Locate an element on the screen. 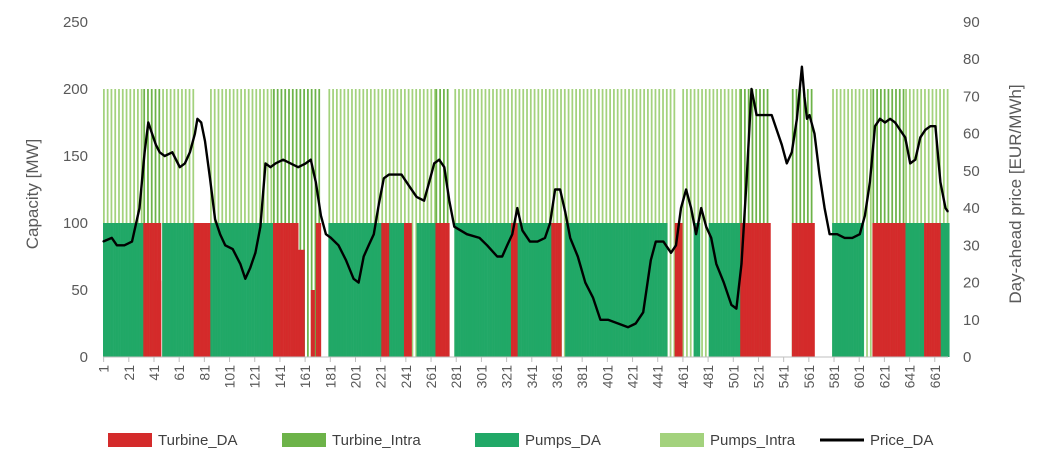 The image size is (1041, 471). legend-item-pumps-da: Pumps_DA is located at coordinates (538, 440).